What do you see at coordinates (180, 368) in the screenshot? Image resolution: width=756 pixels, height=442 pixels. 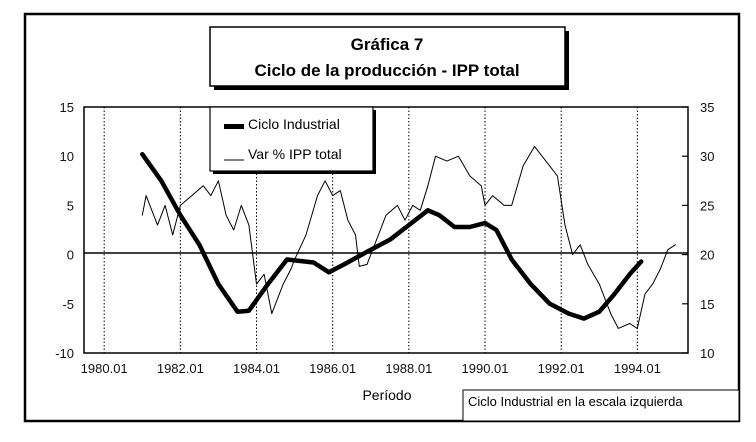 I see `x-tick-label: 1982.01` at bounding box center [180, 368].